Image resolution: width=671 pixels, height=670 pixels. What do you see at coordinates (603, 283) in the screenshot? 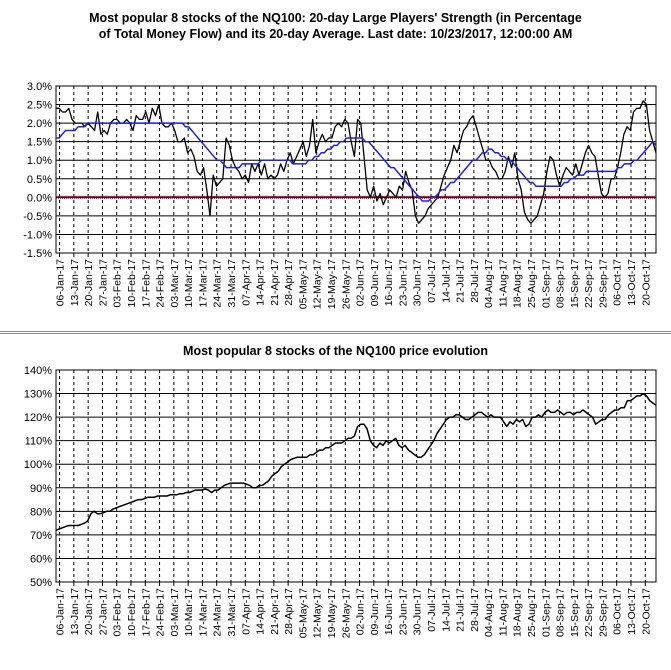
I see `strength-x-tick-label: 29-Sep-17` at bounding box center [603, 283].